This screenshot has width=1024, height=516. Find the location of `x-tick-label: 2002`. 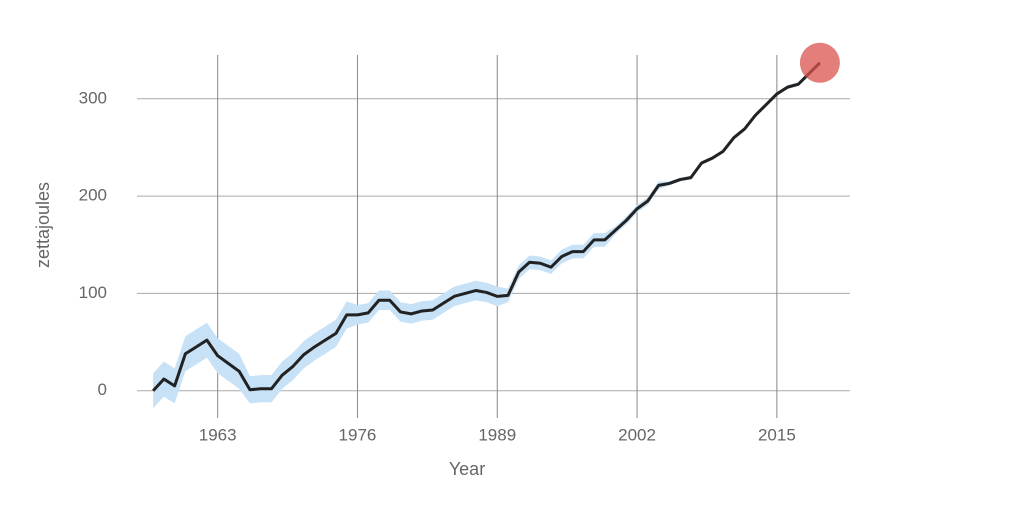

x-tick-label: 2002 is located at coordinates (637, 434).